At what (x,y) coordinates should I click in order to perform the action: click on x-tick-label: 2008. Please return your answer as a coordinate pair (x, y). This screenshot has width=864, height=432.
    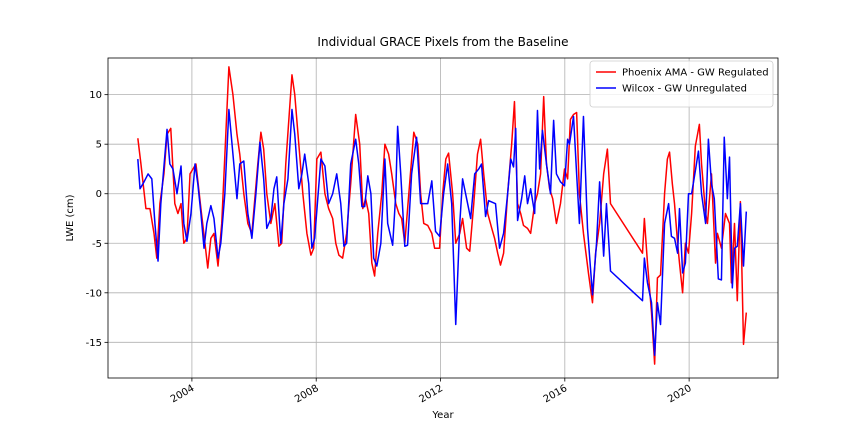
    Looking at the image, I should click on (307, 394).